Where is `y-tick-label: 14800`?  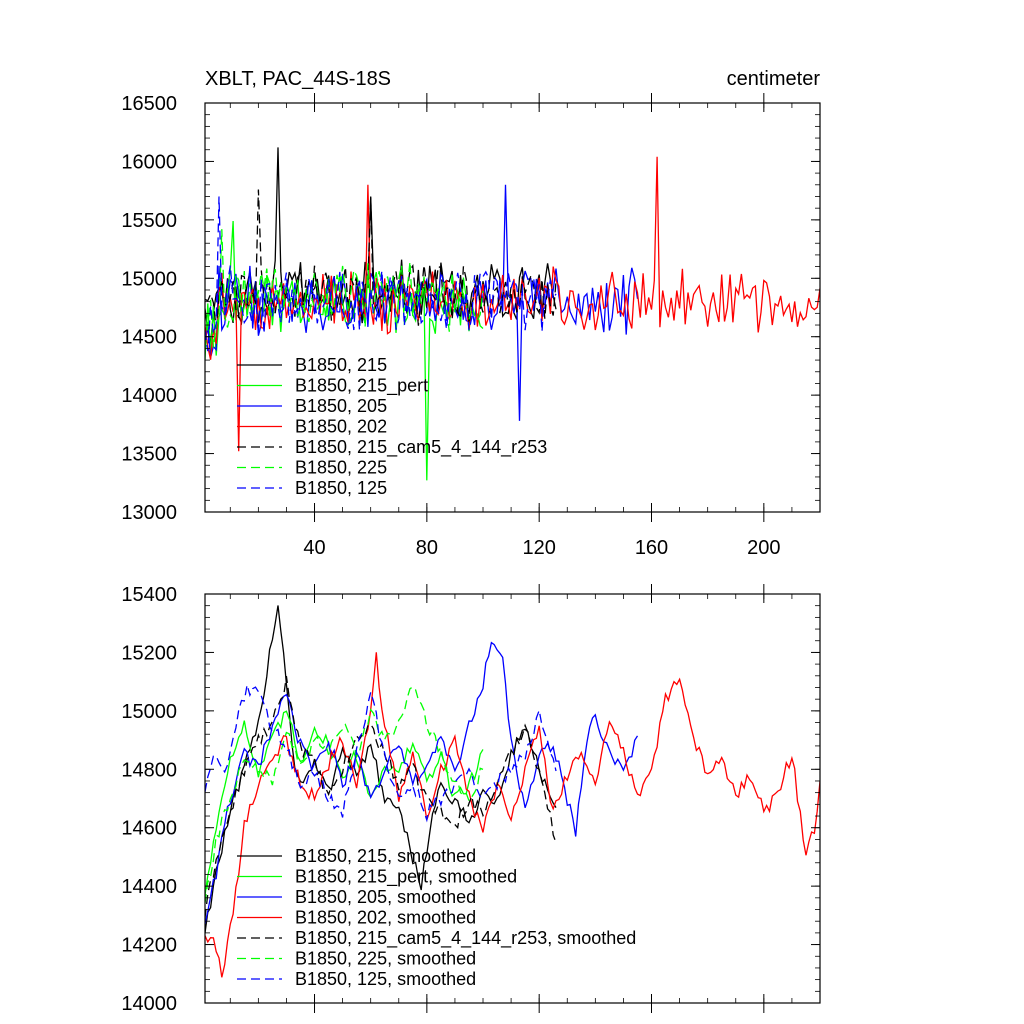 y-tick-label: 14800 is located at coordinates (149, 770).